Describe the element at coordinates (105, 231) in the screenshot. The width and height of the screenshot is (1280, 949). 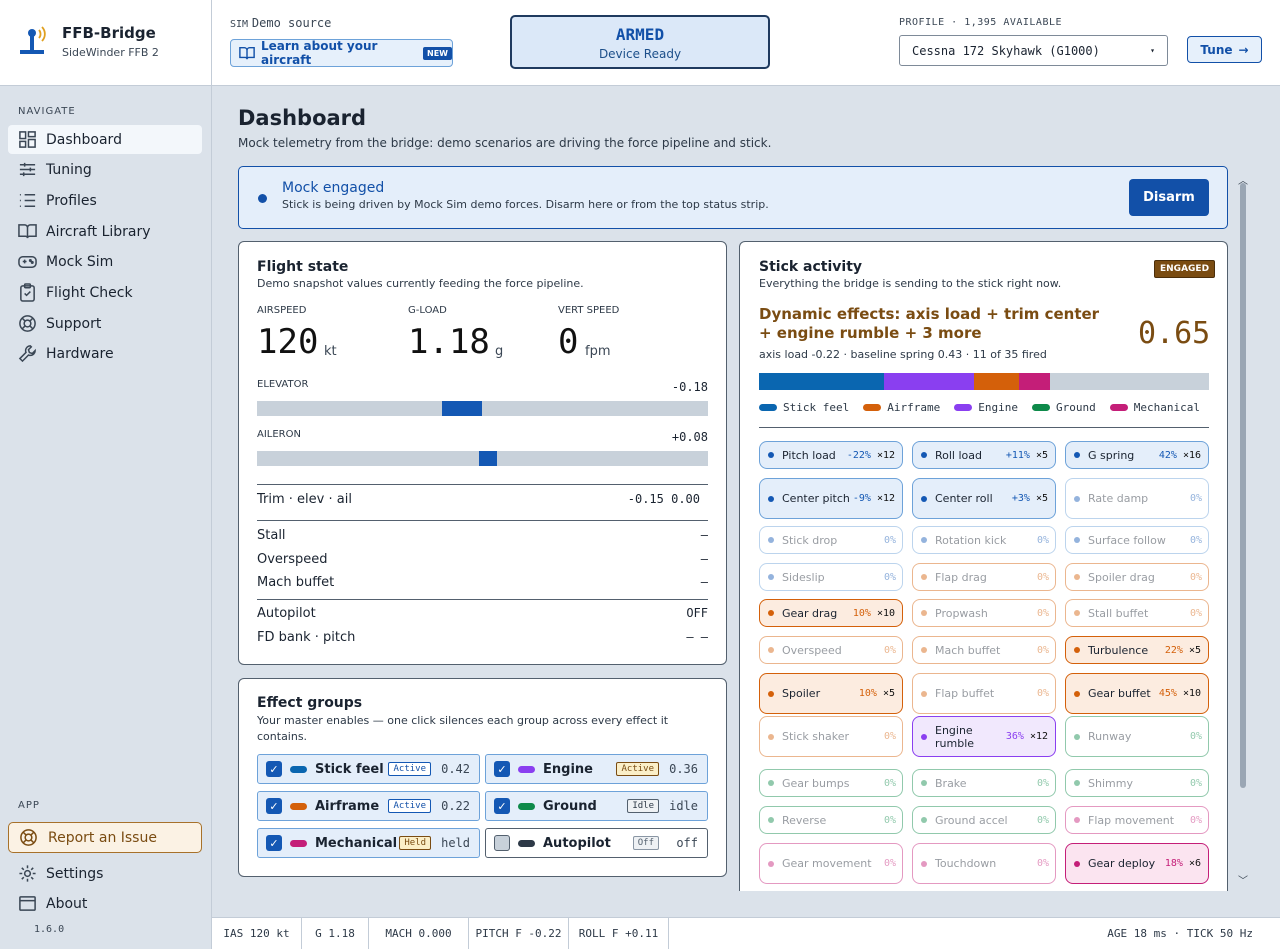
I see `sidebar-item-aircraft-library: Aircraft Library` at that location.